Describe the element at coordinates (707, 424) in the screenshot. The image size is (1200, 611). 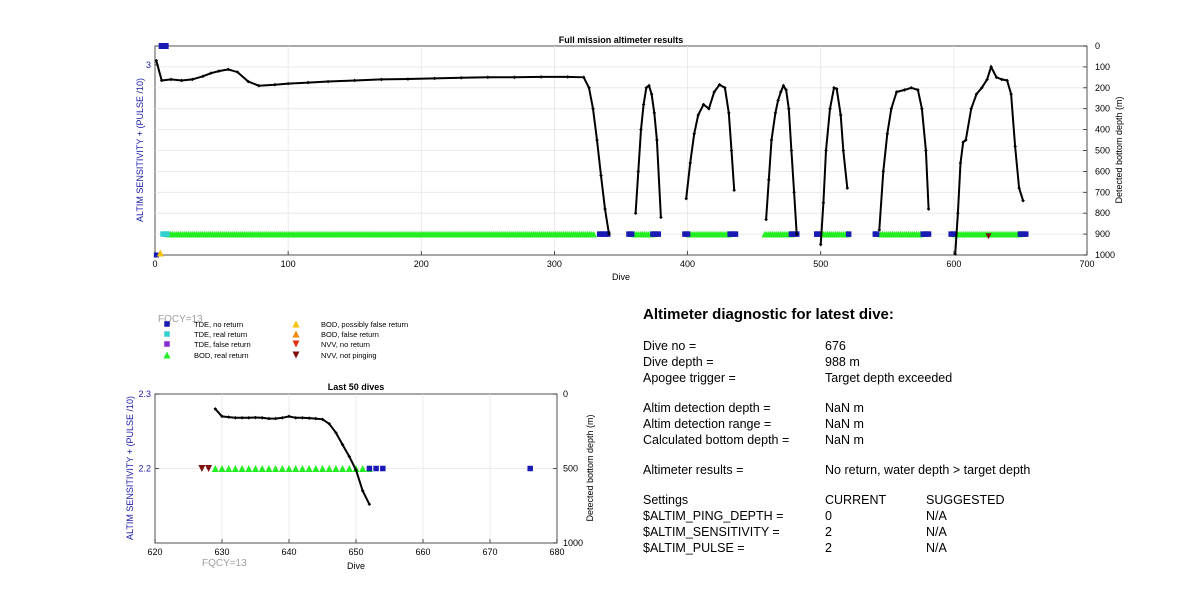
I see `detection-range-label: Altim detection range =` at that location.